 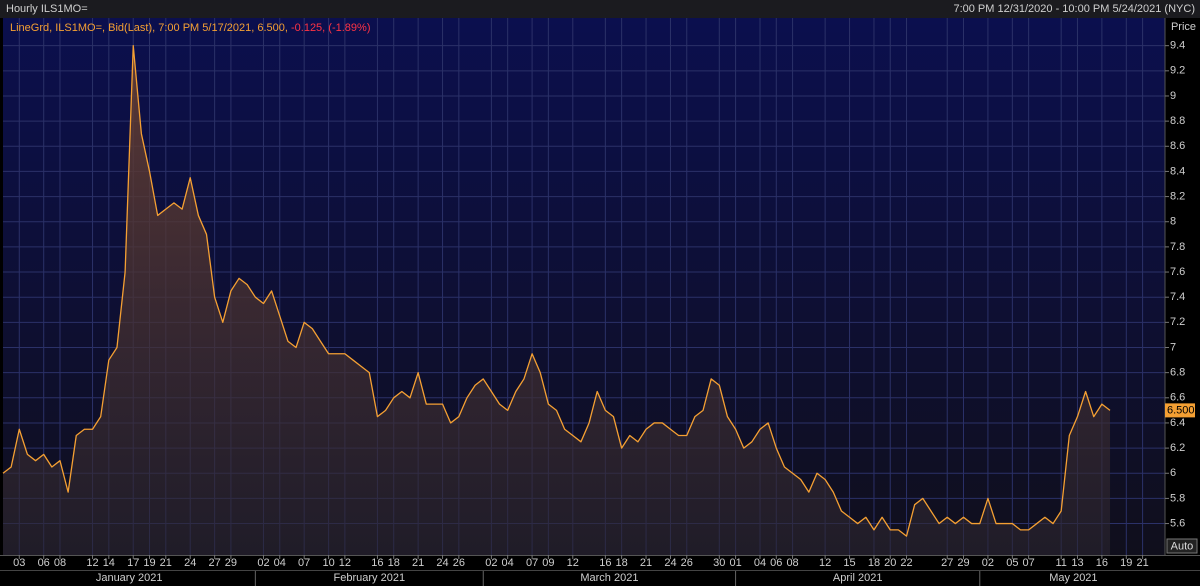 I want to click on y-tick-label: 6.2, so click(x=1177, y=448).